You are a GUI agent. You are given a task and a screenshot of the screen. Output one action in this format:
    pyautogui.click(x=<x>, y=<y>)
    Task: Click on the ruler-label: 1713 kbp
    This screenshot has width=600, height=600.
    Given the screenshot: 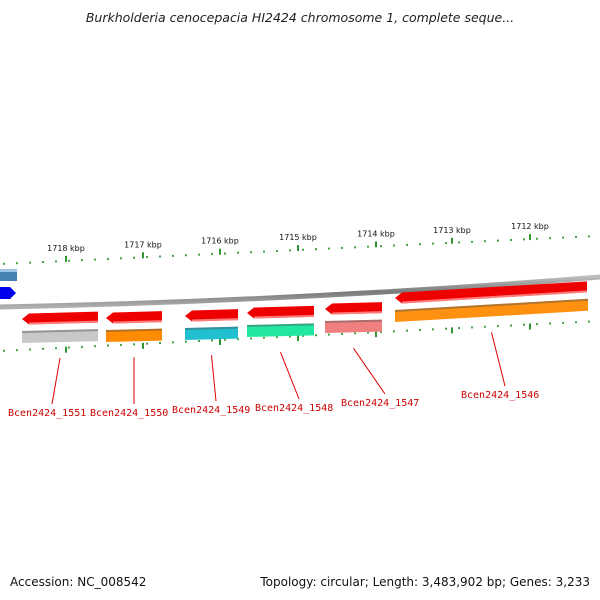 What is the action you would take?
    pyautogui.click(x=452, y=230)
    